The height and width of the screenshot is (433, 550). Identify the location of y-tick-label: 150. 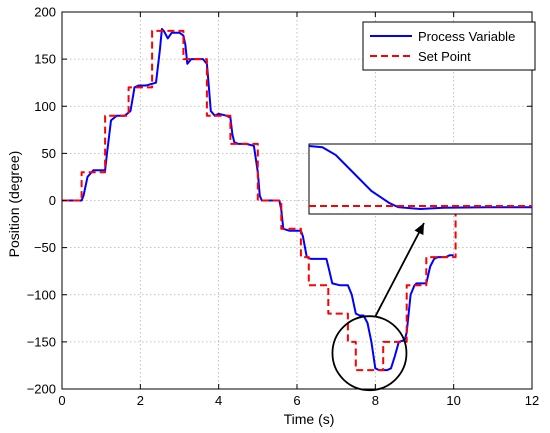
(45, 59).